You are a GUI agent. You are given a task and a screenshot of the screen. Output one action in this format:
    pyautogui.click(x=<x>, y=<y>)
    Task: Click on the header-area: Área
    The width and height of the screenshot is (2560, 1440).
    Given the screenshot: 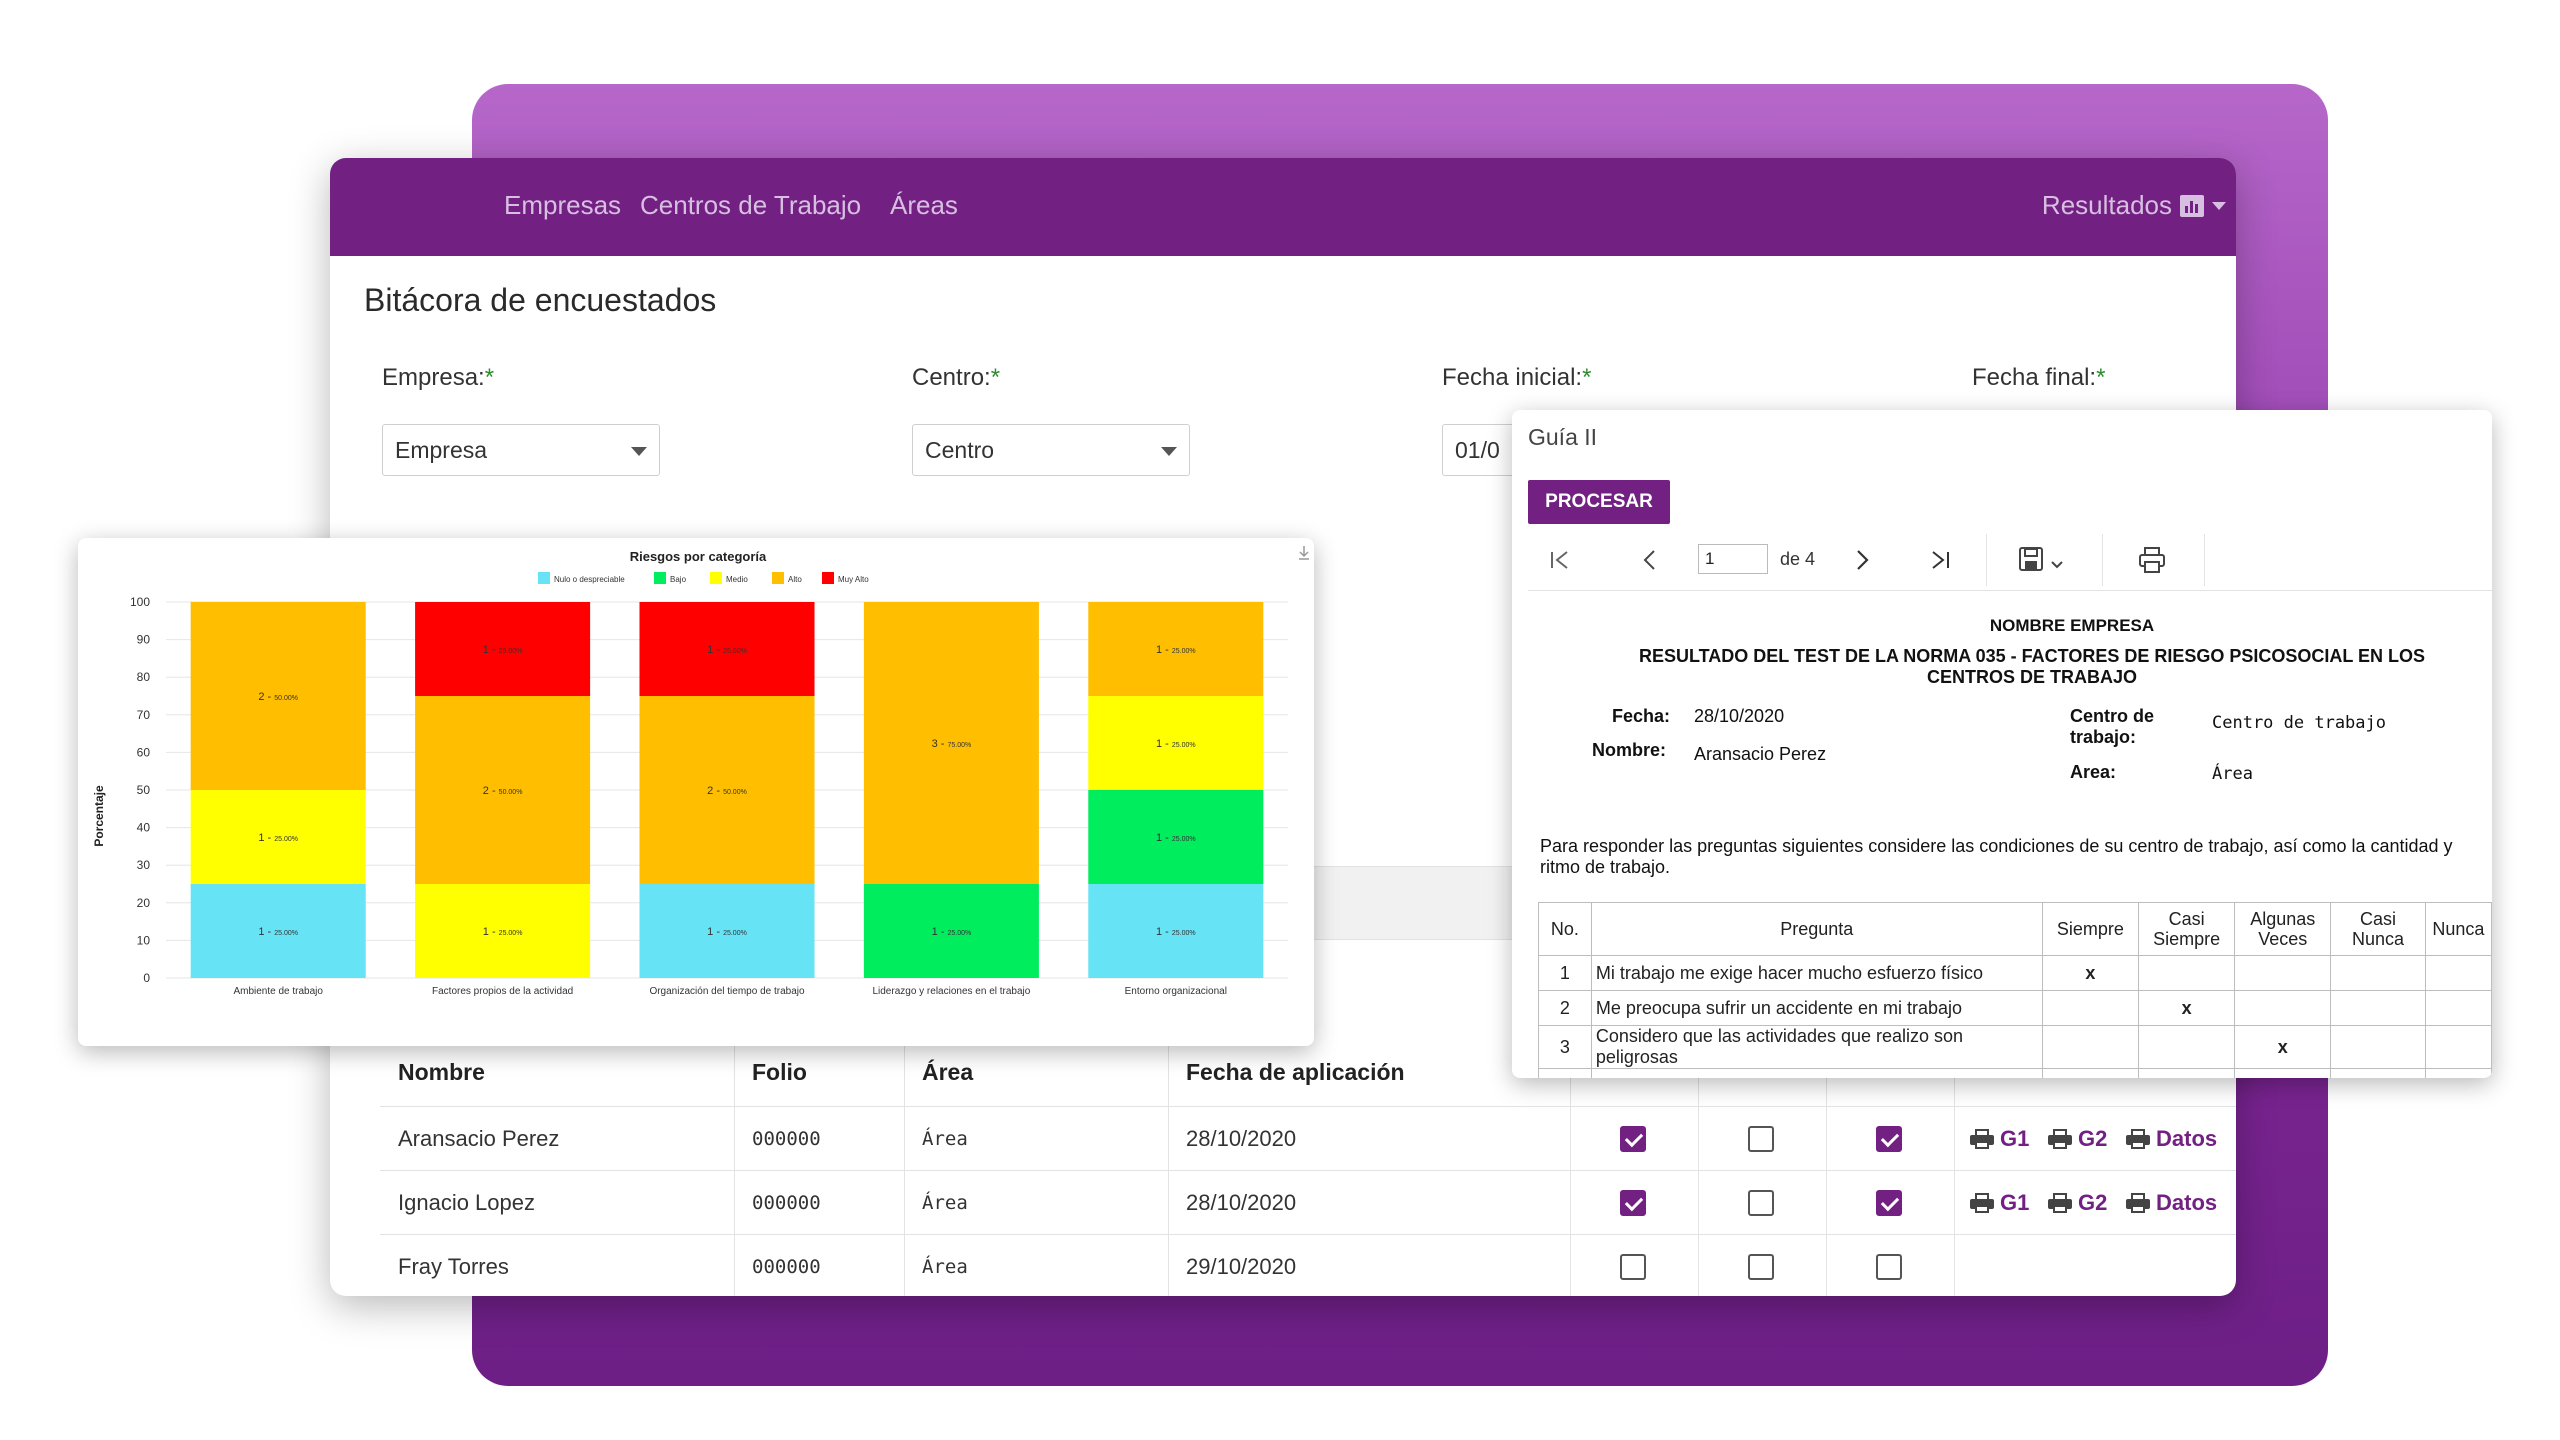 What is the action you would take?
    pyautogui.click(x=948, y=1072)
    